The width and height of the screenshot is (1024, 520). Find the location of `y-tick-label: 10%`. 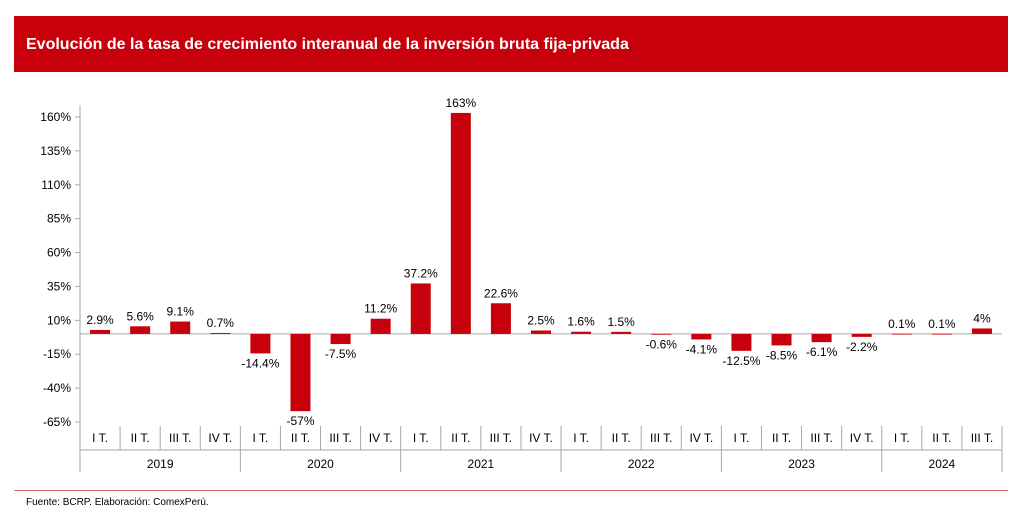

y-tick-label: 10% is located at coordinates (59, 320).